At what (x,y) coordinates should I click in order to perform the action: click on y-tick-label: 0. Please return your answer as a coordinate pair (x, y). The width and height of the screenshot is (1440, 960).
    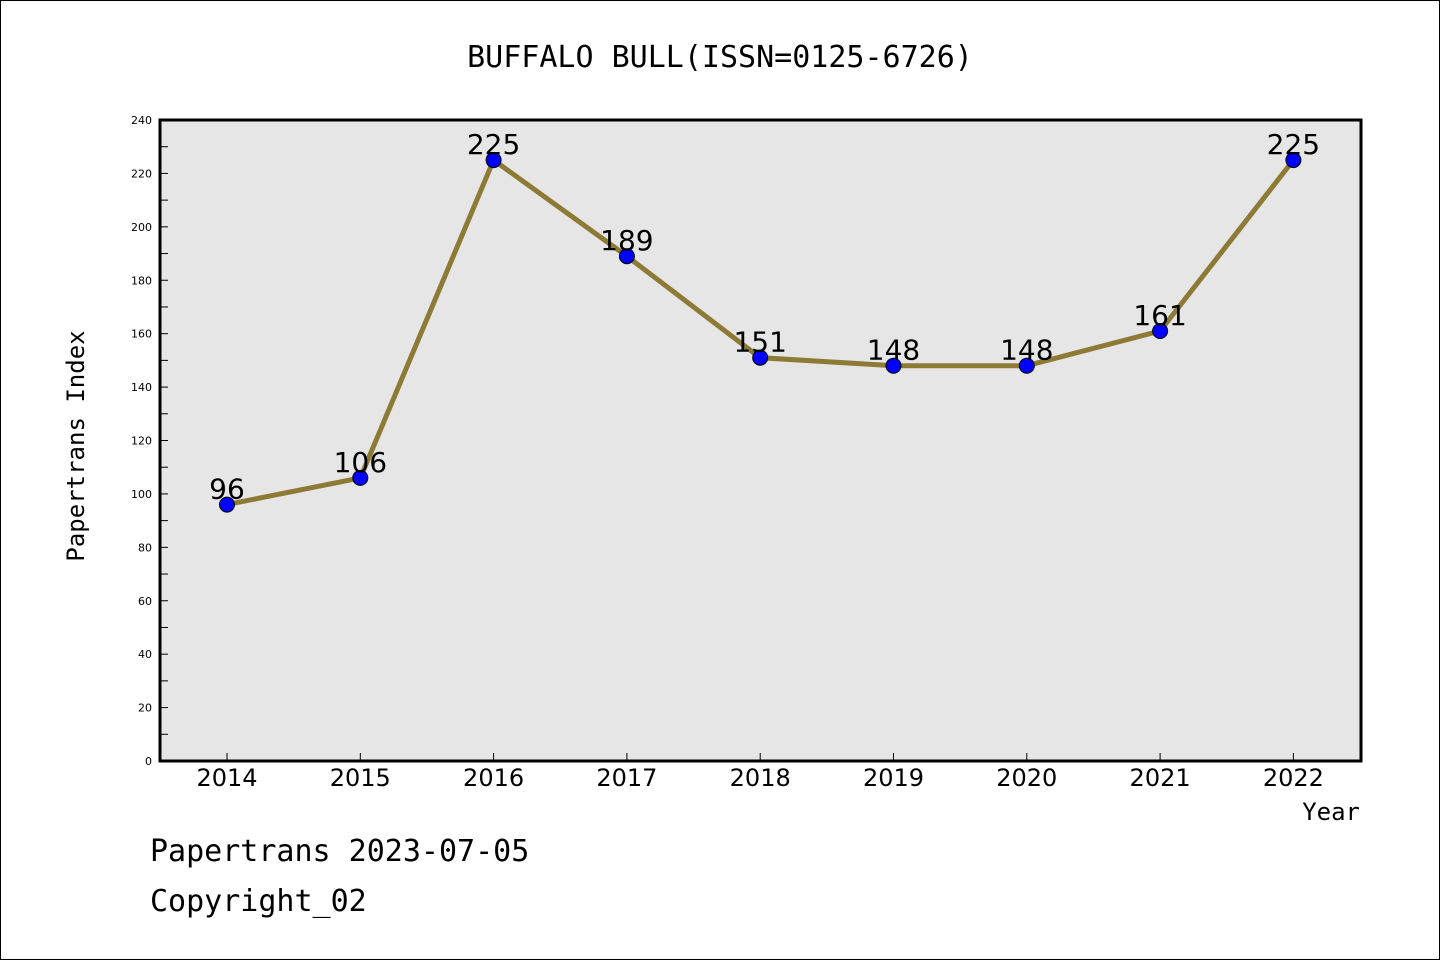
    Looking at the image, I should click on (148, 761).